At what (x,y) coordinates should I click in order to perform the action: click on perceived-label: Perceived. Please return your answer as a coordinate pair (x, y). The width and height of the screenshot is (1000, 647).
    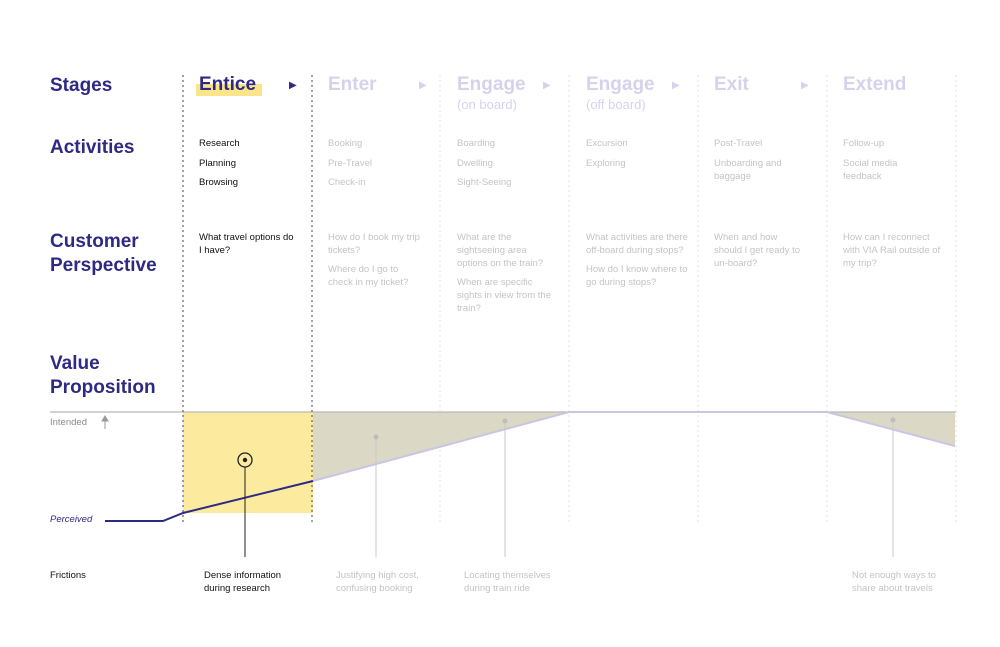
    Looking at the image, I should click on (71, 519).